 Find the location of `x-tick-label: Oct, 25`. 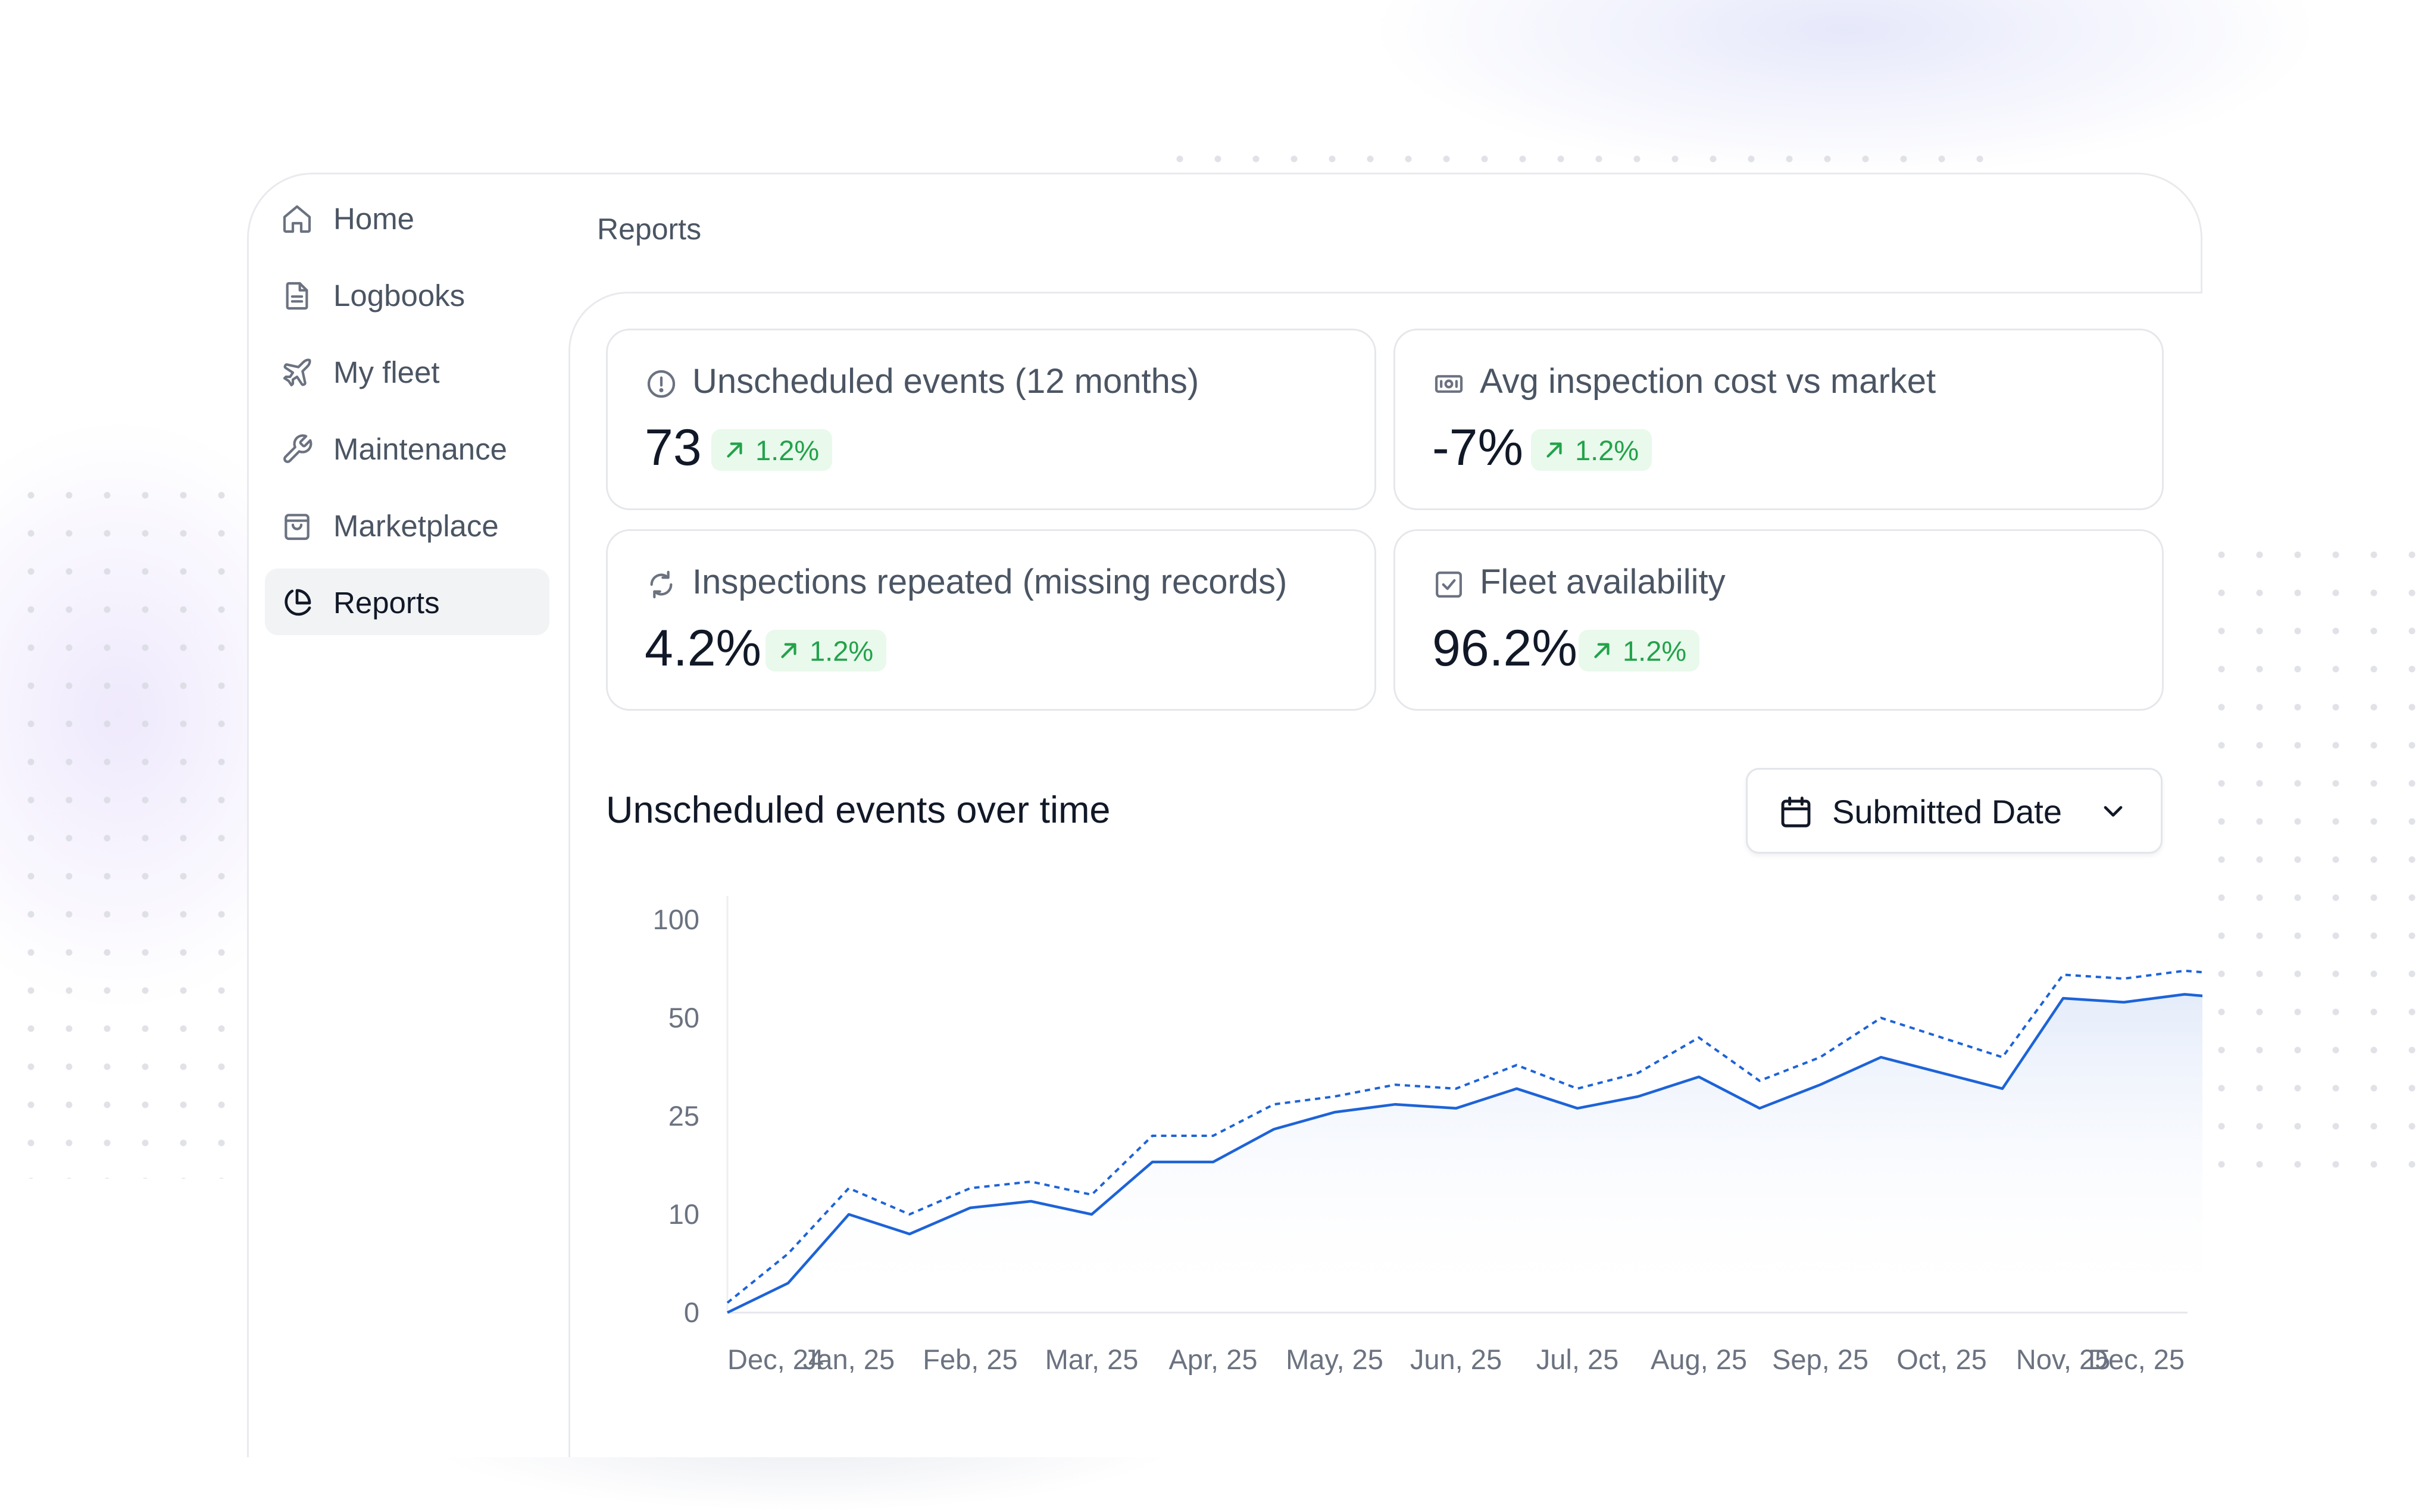

x-tick-label: Oct, 25 is located at coordinates (1941, 1359).